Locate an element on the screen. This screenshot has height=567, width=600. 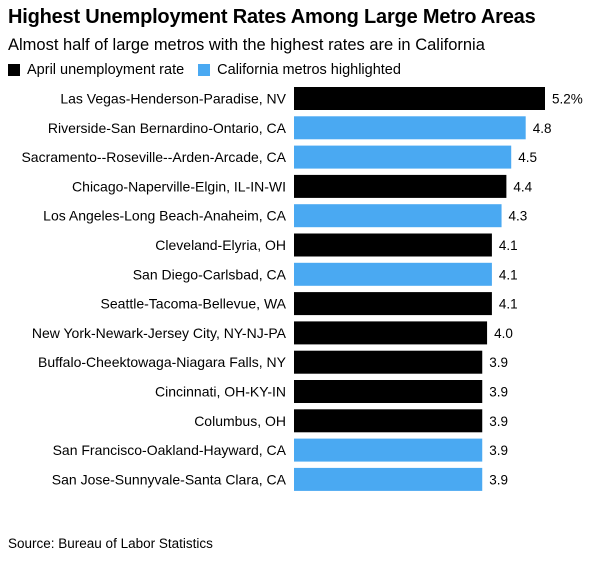
category-label: Columbus, OH is located at coordinates (240, 421).